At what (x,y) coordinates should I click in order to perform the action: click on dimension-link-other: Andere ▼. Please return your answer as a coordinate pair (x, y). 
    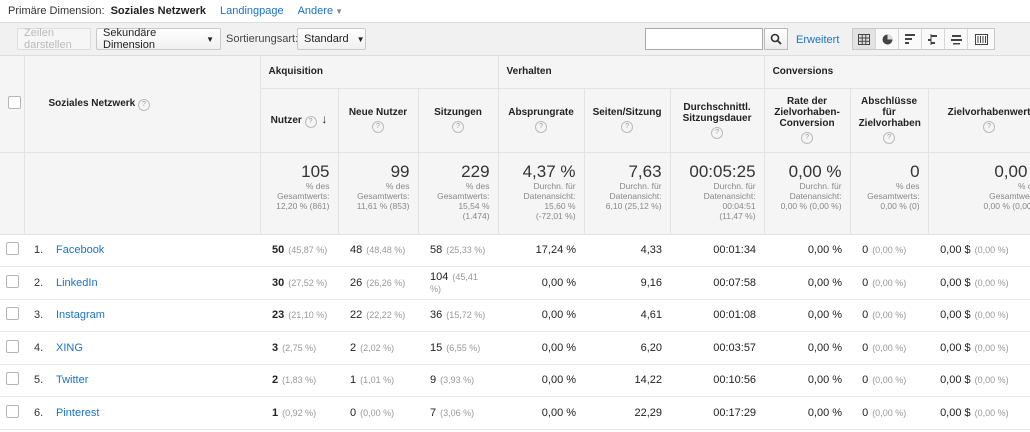
    Looking at the image, I should click on (320, 11).